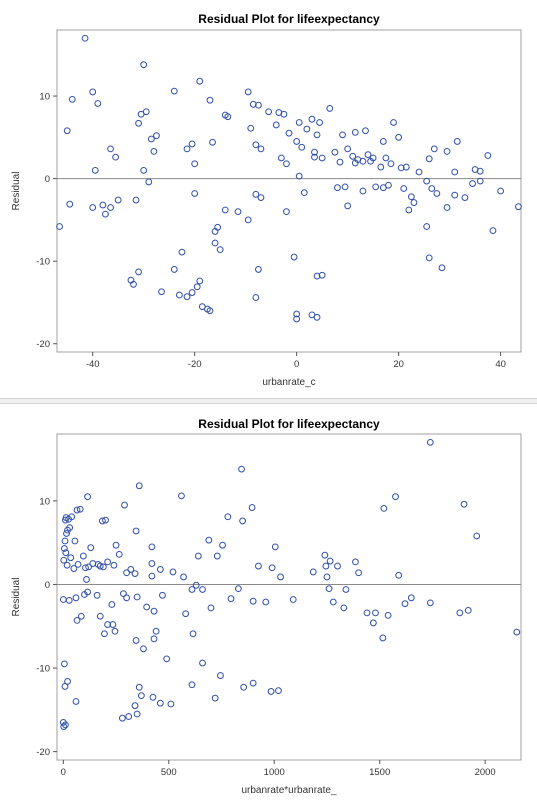 Image resolution: width=537 pixels, height=810 pixels. Describe the element at coordinates (169, 772) in the screenshot. I see `x-tick-label: 500` at that location.